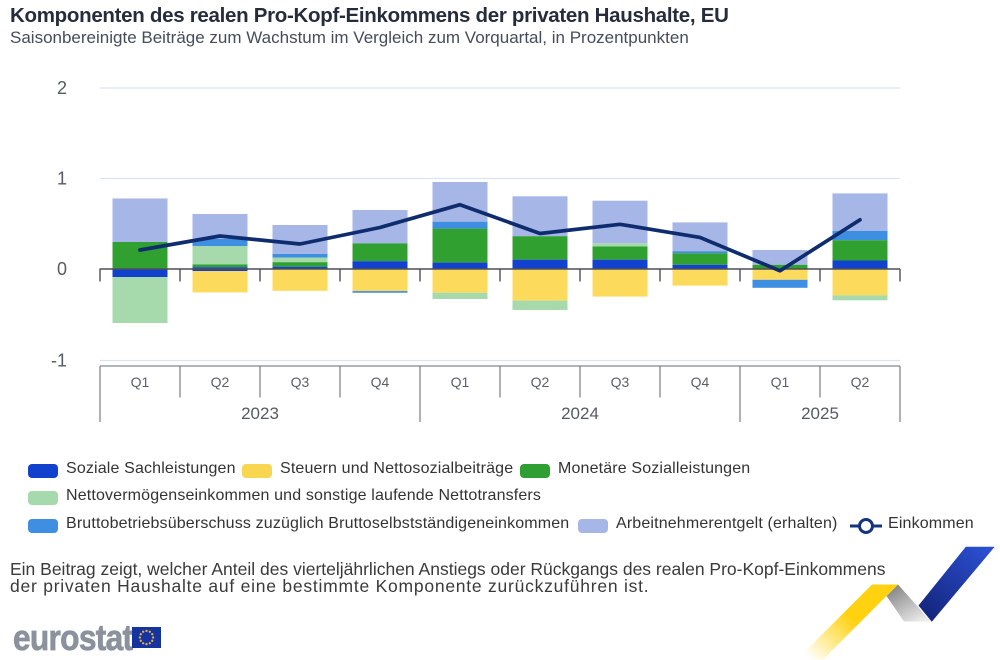 This screenshot has width=1000, height=660. Describe the element at coordinates (62, 179) in the screenshot. I see `svg-text: 1` at that location.